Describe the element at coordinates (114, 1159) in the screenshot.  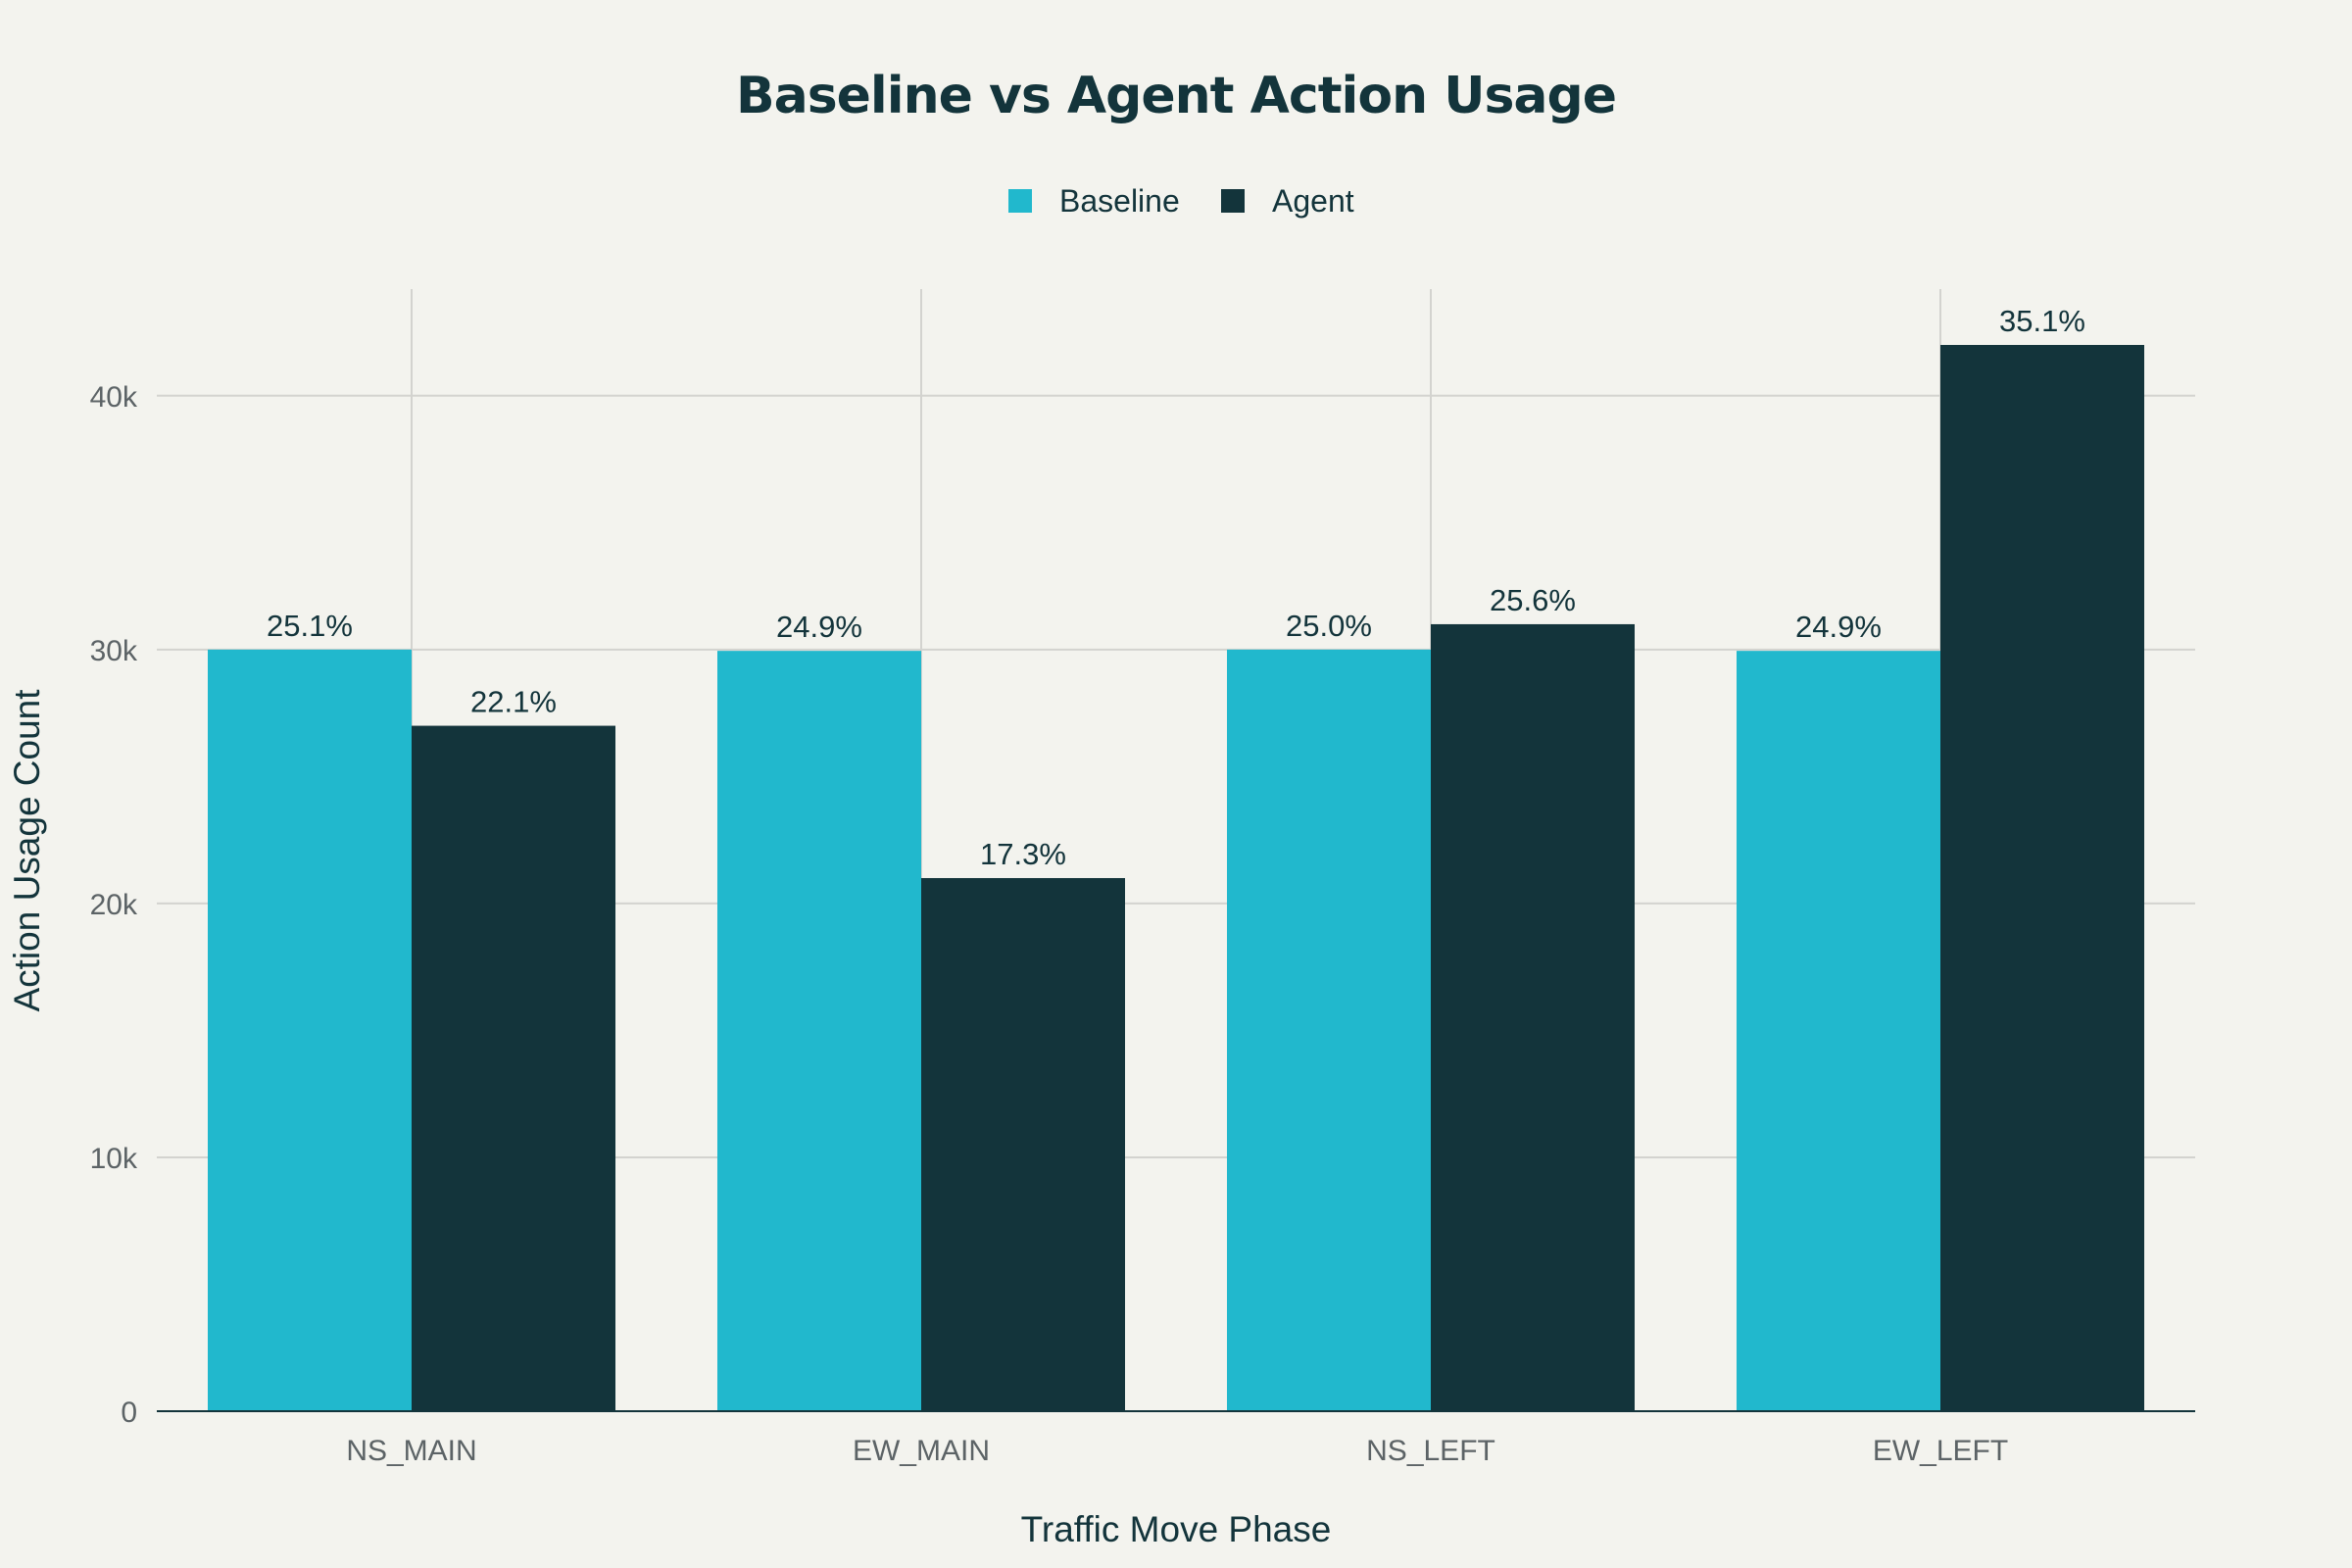
I see `y-tick-label: 10k` at that location.